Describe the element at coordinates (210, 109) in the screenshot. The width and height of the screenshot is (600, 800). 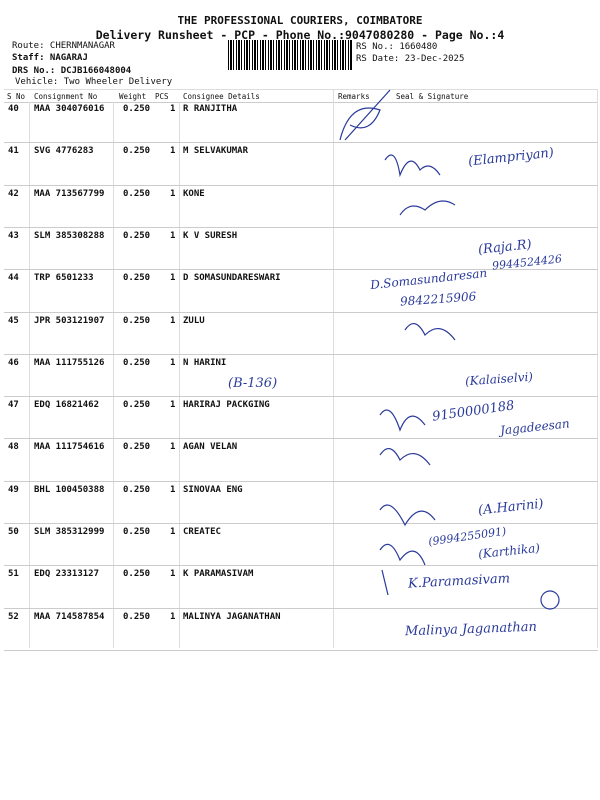
I see `cell-consignee: R RANJITHA` at that location.